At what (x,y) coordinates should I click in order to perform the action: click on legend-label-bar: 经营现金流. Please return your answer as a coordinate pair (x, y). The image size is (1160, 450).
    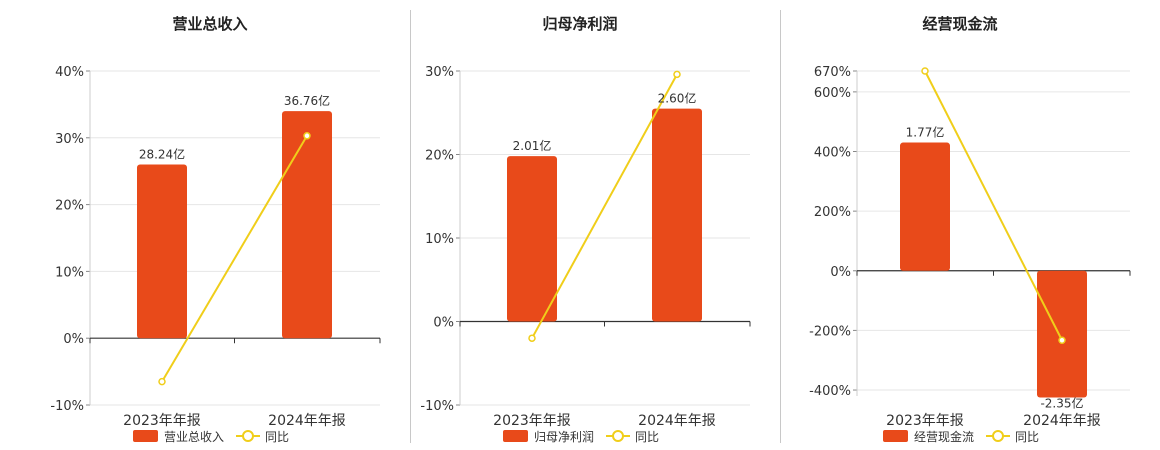
    Looking at the image, I should click on (944, 436).